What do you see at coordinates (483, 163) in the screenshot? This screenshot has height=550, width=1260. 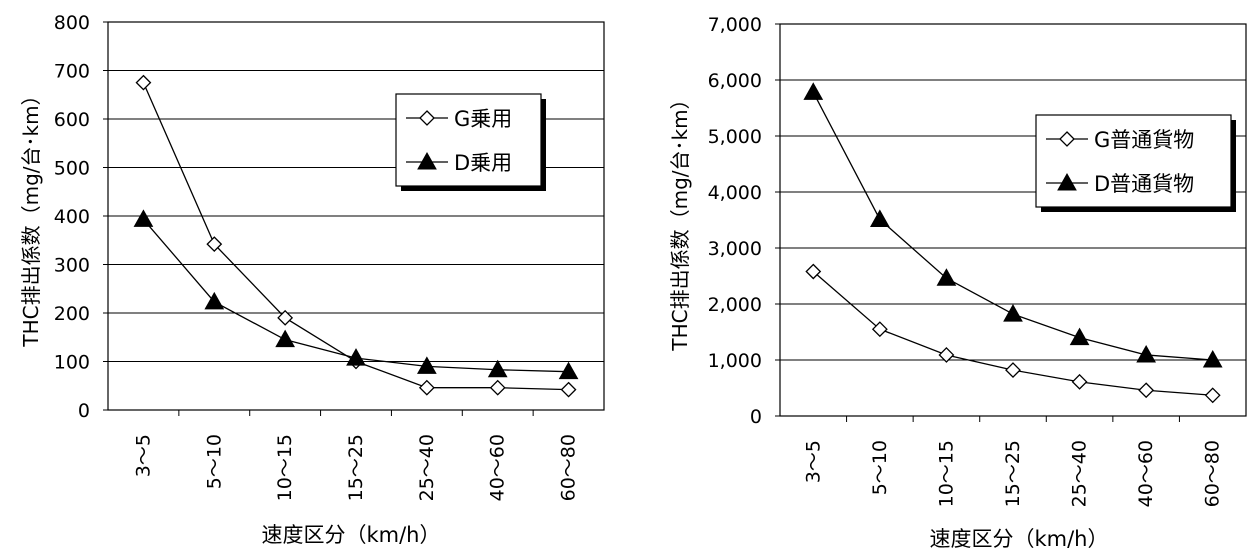 I see `legend-label: D乗用` at bounding box center [483, 163].